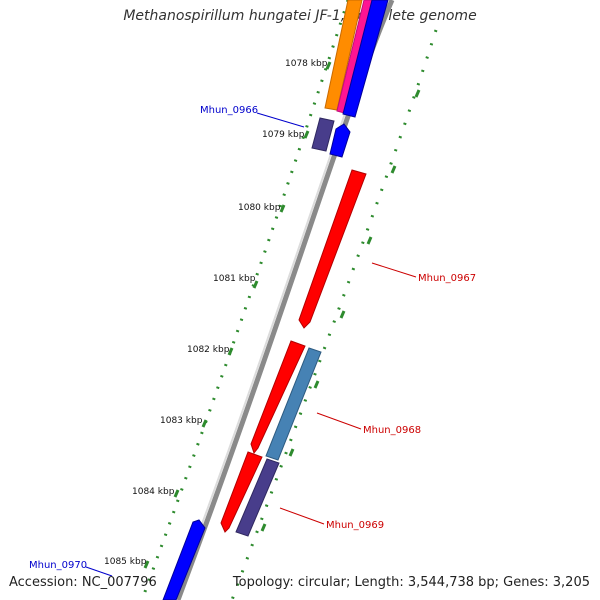 This screenshot has width=600, height=600. I want to click on gene-mhun-0969-purple, so click(257, 497).